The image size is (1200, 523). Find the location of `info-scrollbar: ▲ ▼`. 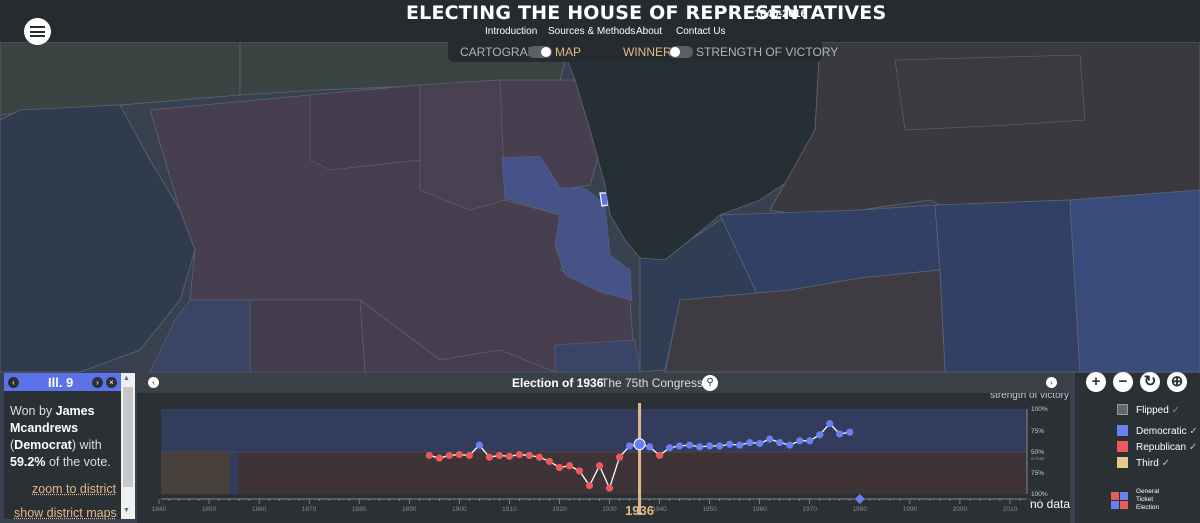

info-scrollbar: ▲ ▼ is located at coordinates (128, 446).